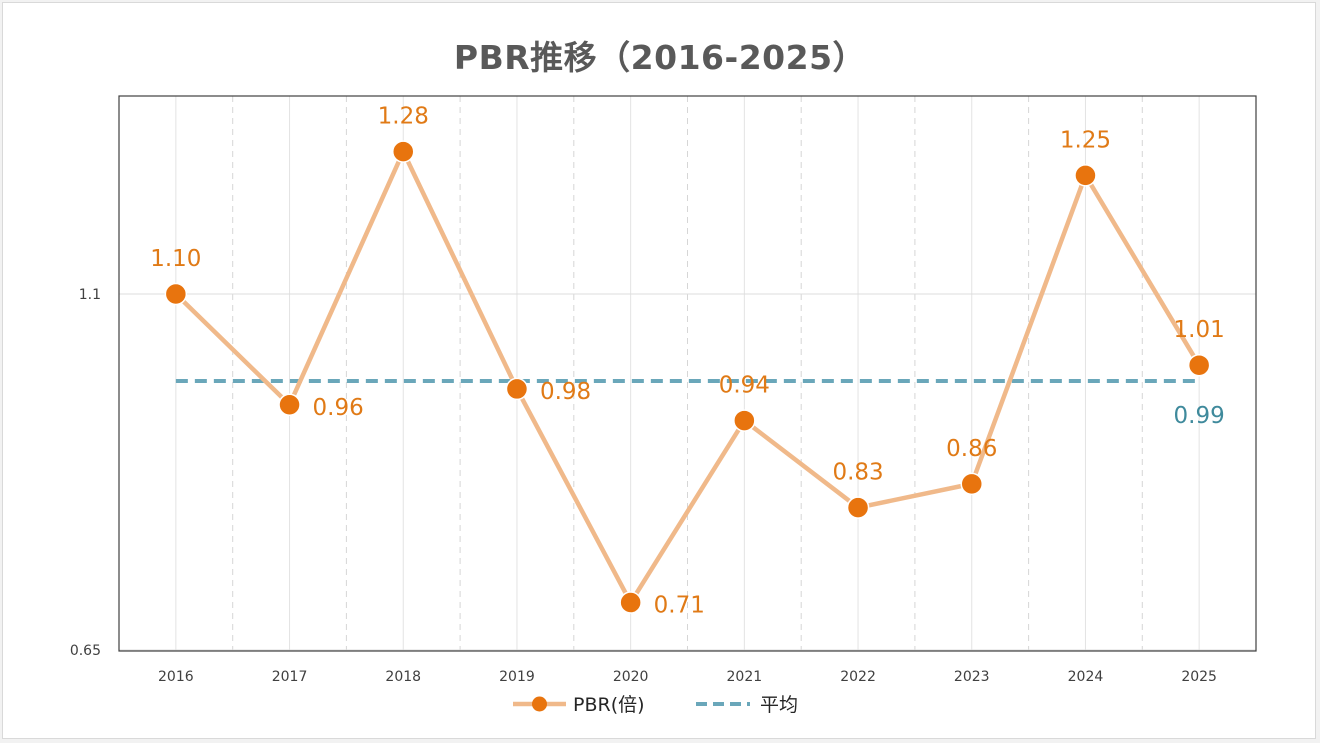 This screenshot has width=1320, height=743. I want to click on x-tick-label: 2025, so click(1199, 677).